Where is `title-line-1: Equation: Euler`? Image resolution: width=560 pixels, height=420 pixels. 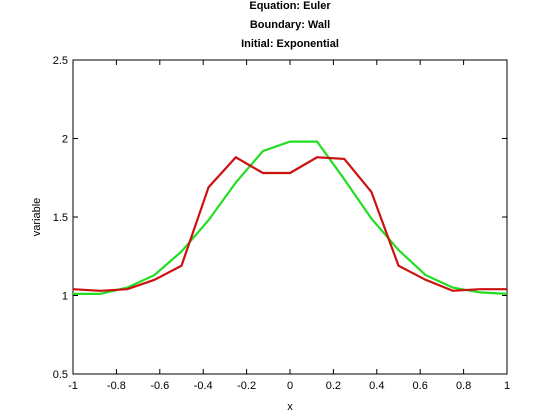
title-line-1: Equation: Euler is located at coordinates (290, 6).